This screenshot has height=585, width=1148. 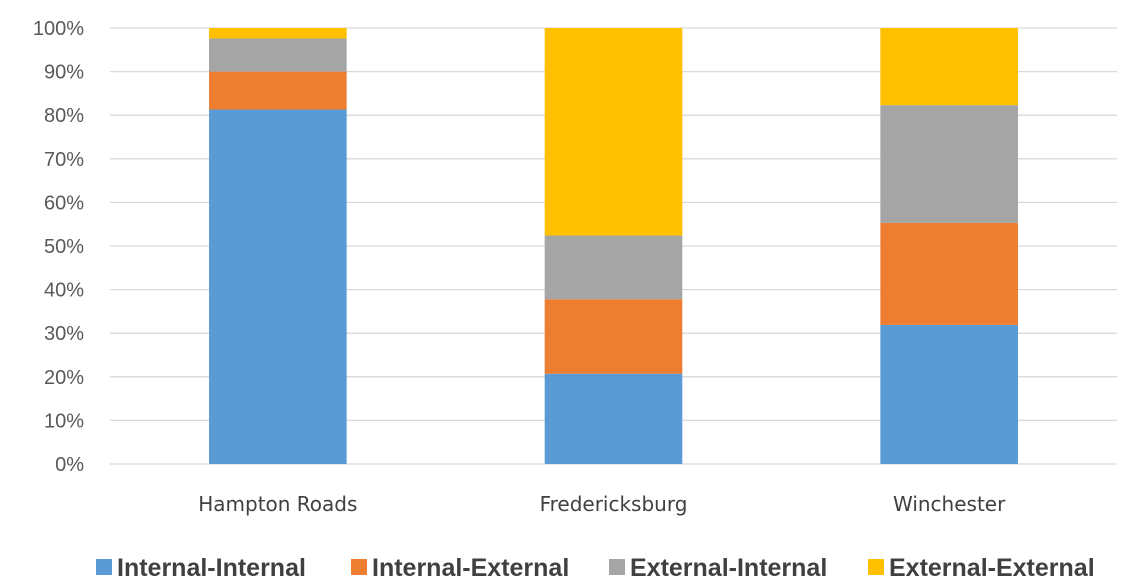 I want to click on y-tick-label: 30%, so click(x=64, y=334).